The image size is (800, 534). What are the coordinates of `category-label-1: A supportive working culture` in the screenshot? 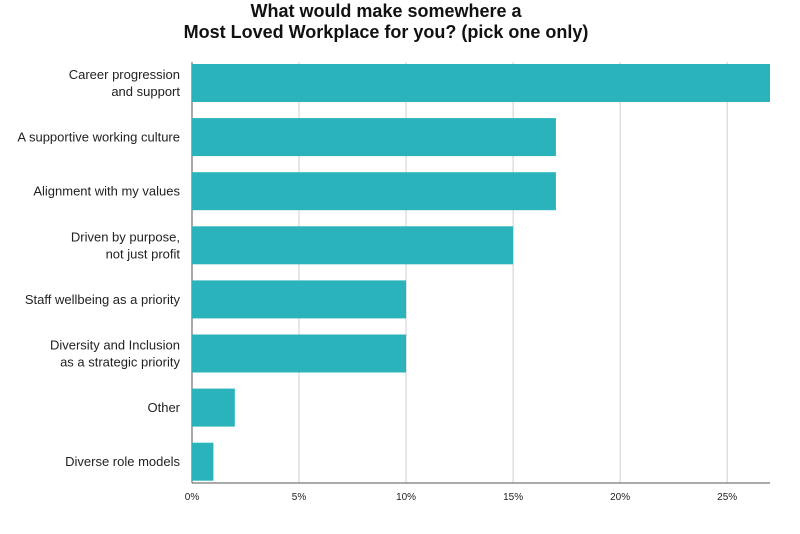 It's located at (98, 137).